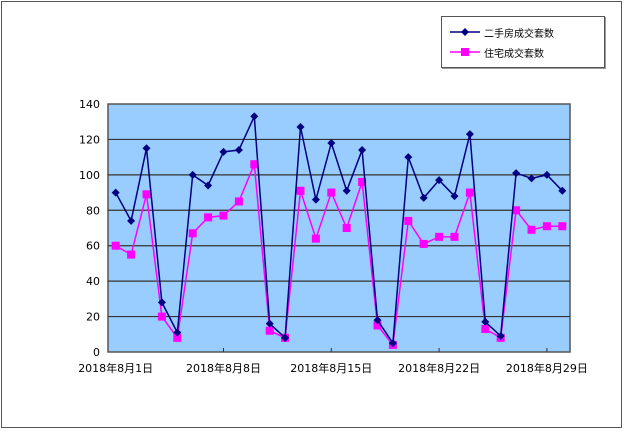  Describe the element at coordinates (439, 368) in the screenshot. I see `x-tick-label: 2018年8月22日` at that location.